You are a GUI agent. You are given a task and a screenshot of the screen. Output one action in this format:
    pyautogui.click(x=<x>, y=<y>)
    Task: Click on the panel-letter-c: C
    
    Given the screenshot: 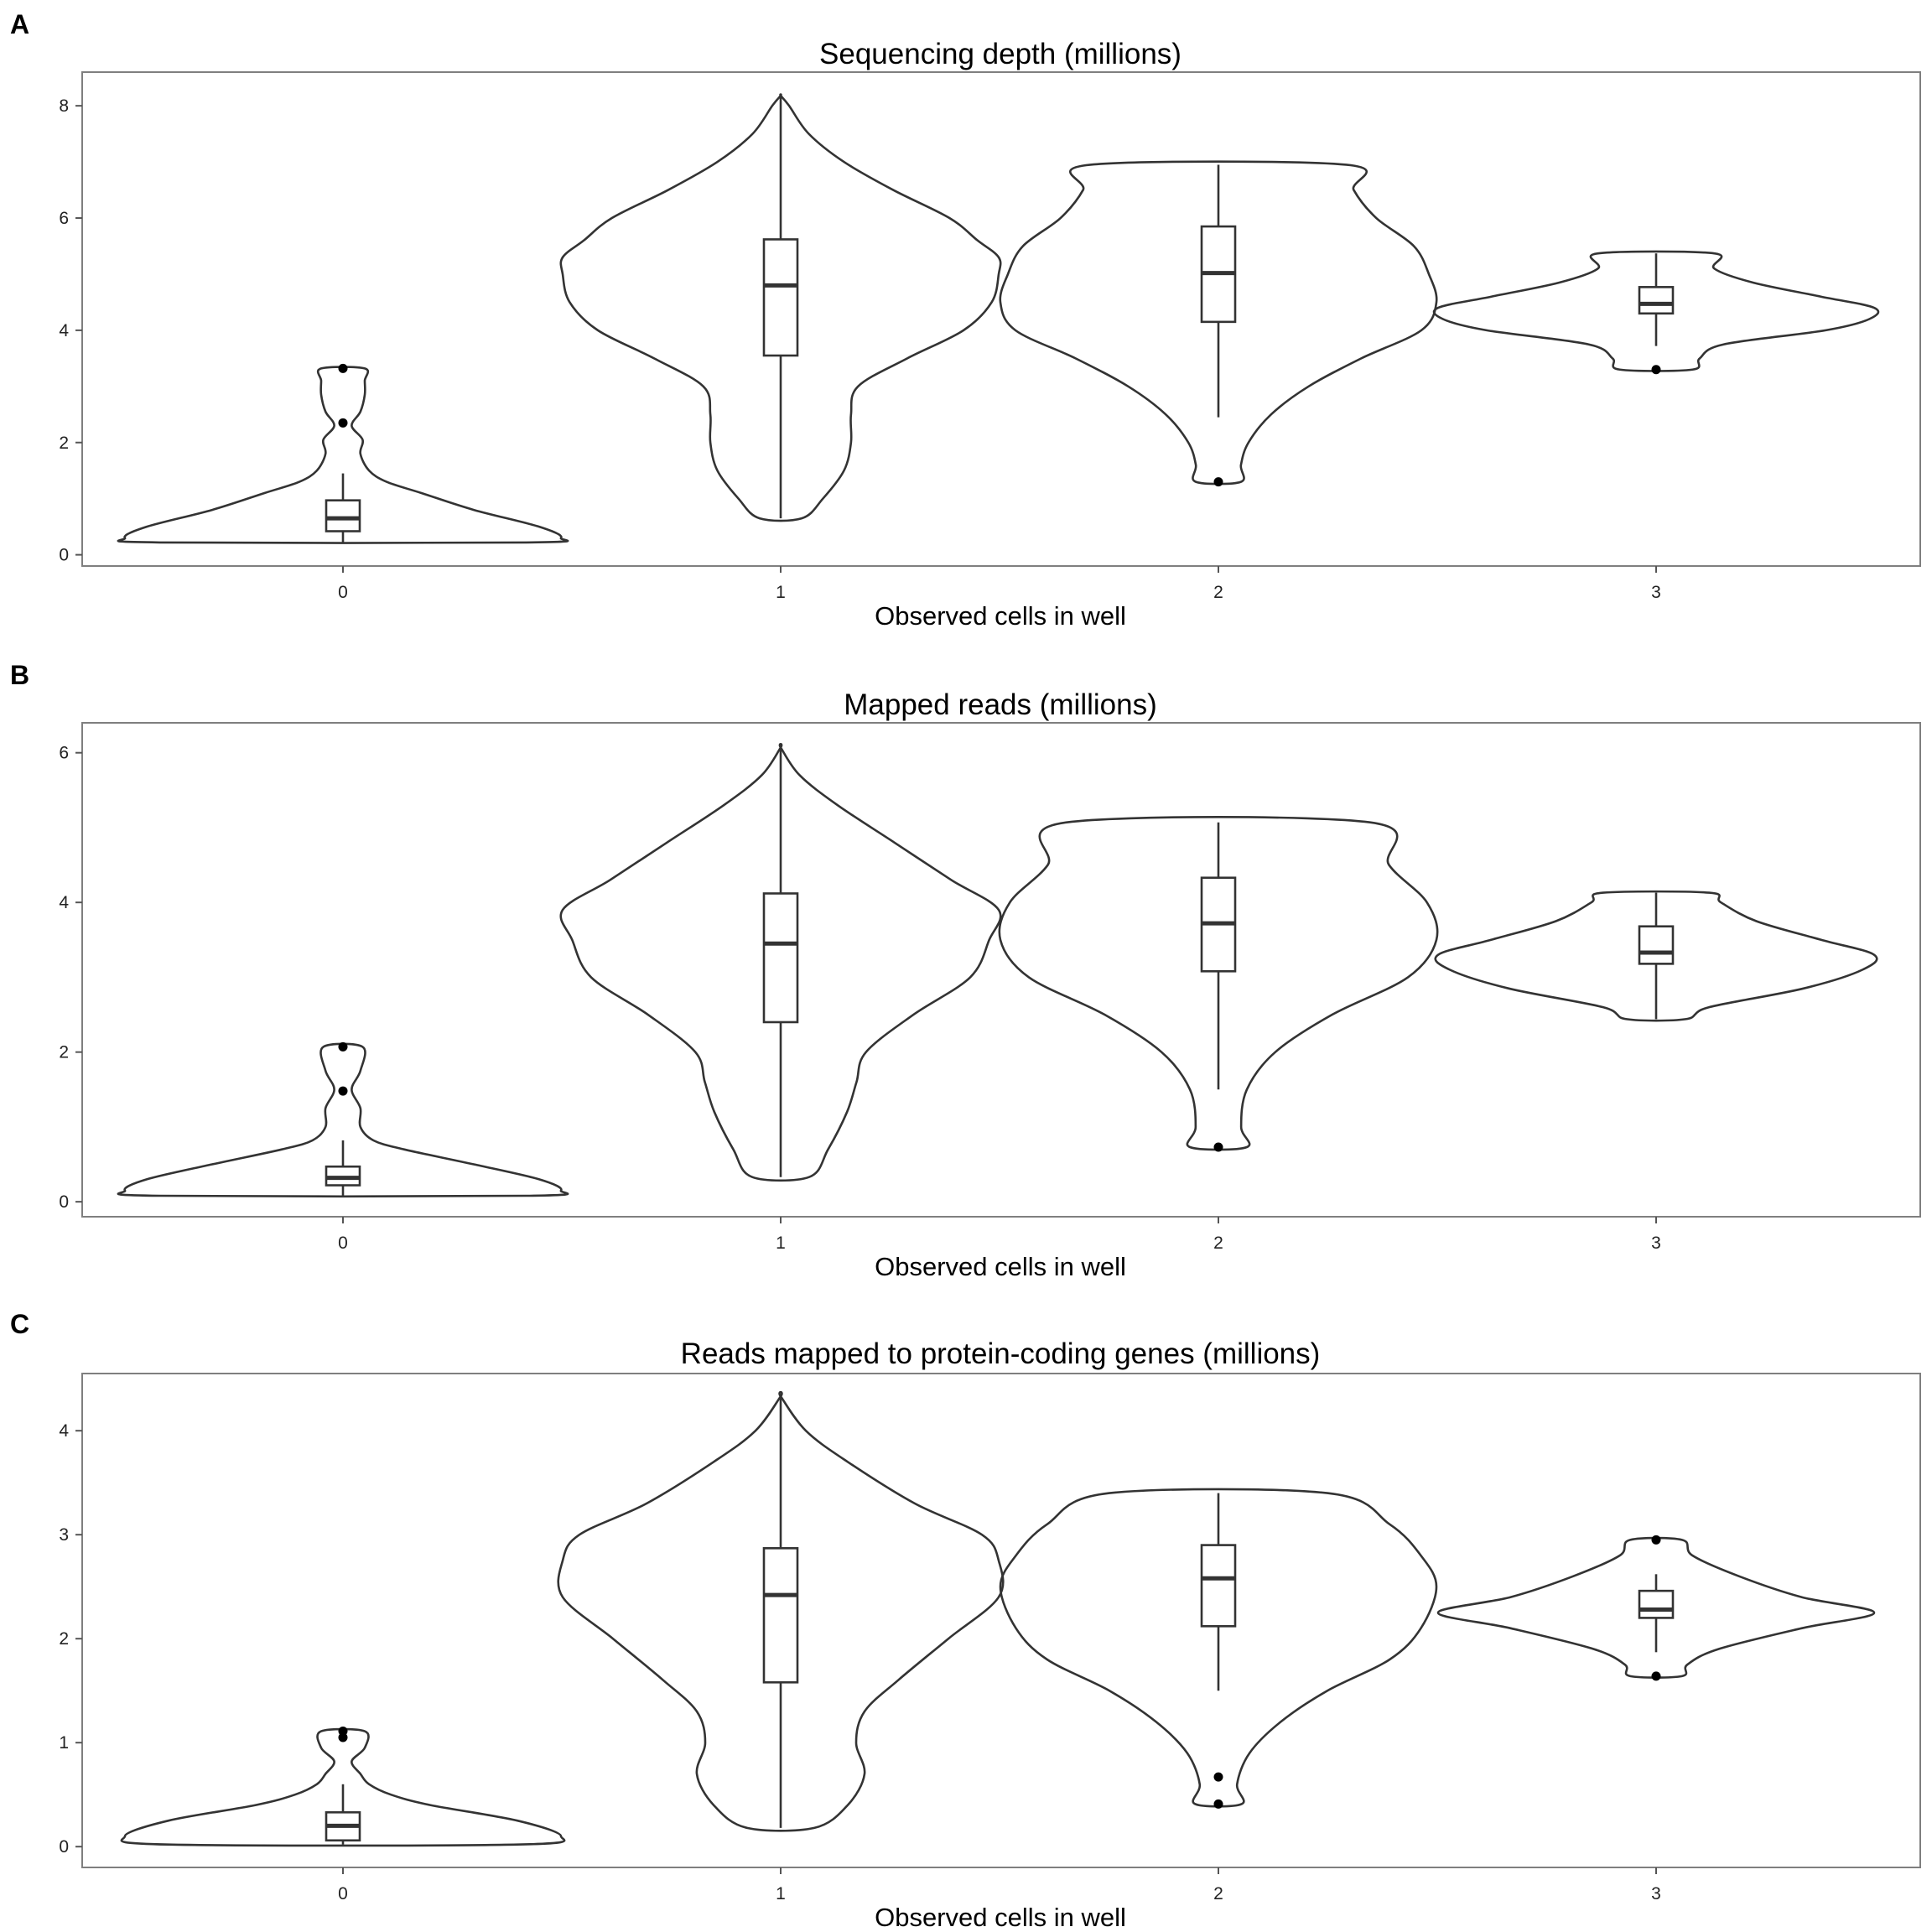 What is the action you would take?
    pyautogui.click(x=19, y=1324)
    